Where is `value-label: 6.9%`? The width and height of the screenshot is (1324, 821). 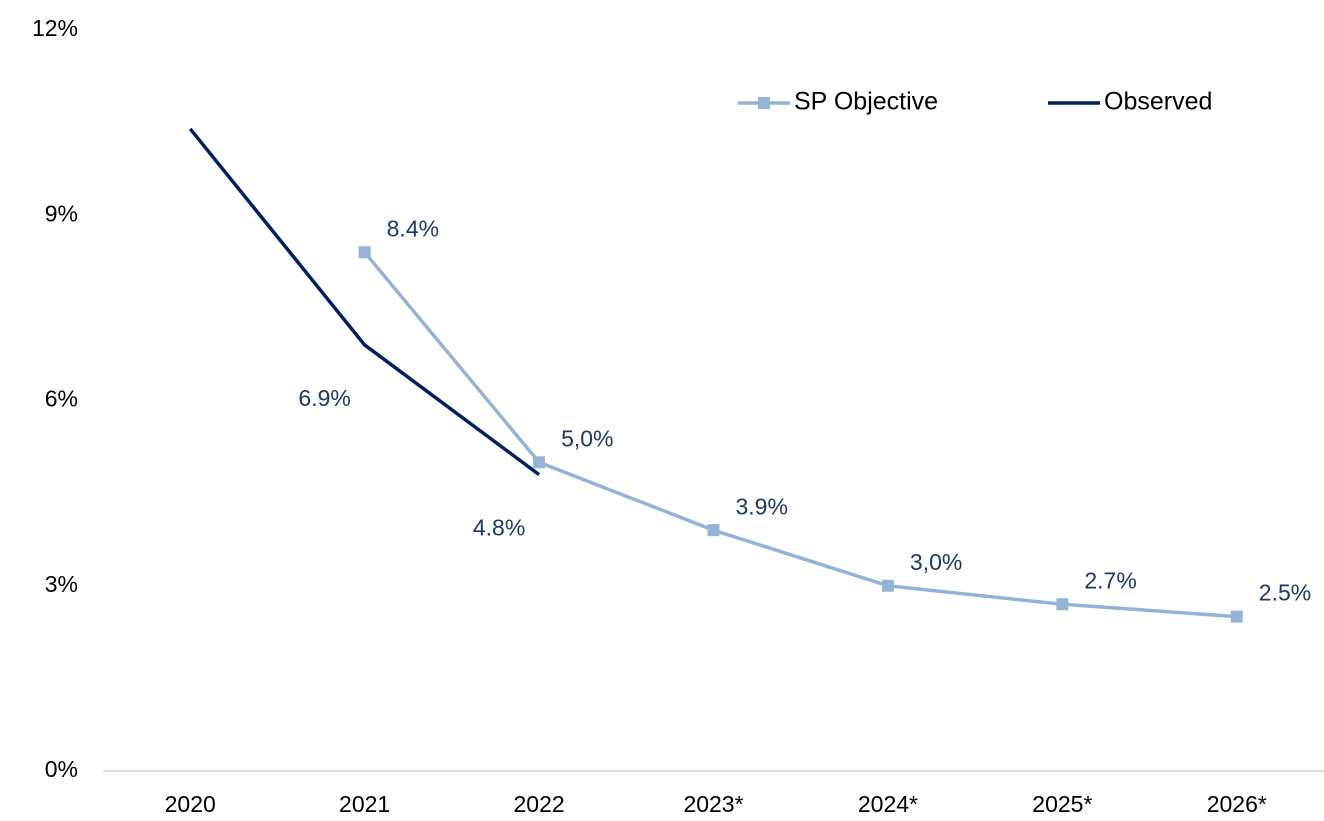 value-label: 6.9% is located at coordinates (324, 398).